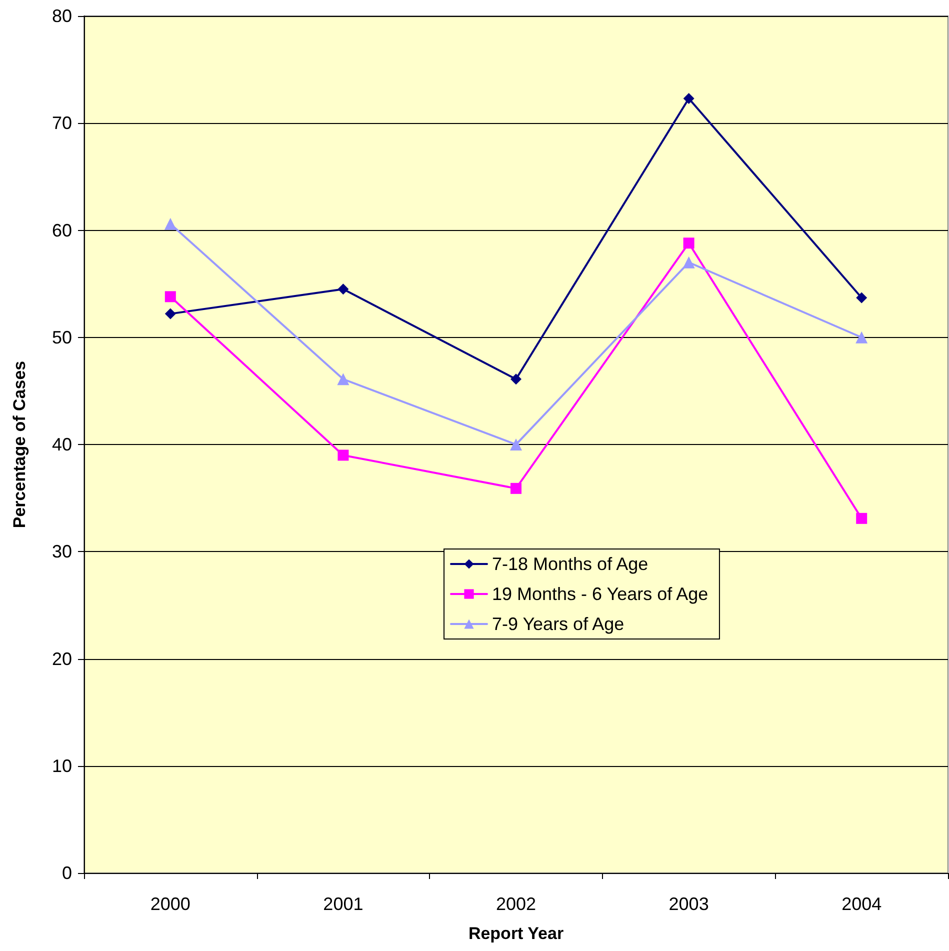  Describe the element at coordinates (62, 337) in the screenshot. I see `y-tick-label: 50` at that location.